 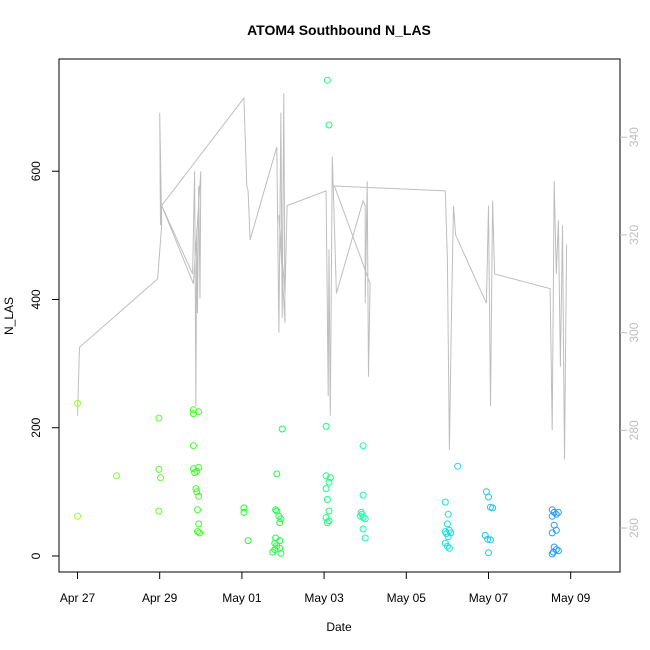 What do you see at coordinates (571, 598) in the screenshot?
I see `x-tick-label: May 09` at bounding box center [571, 598].